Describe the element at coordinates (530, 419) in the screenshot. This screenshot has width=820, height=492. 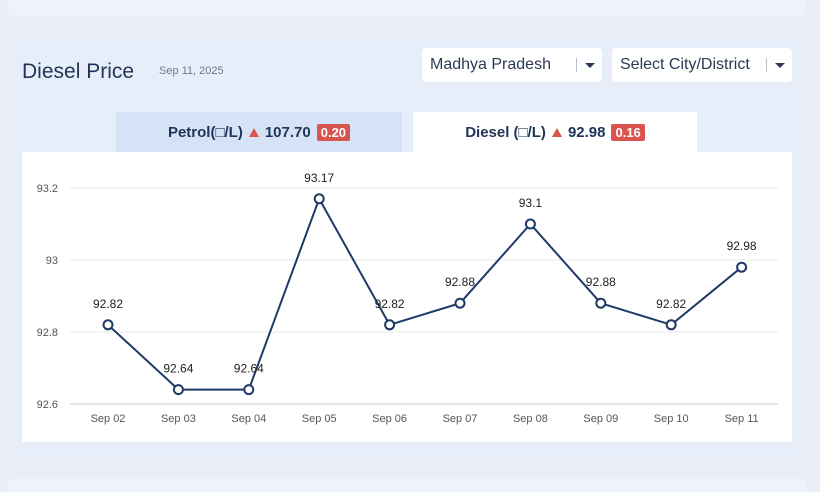
I see `x-tick-label: Sep 08` at that location.